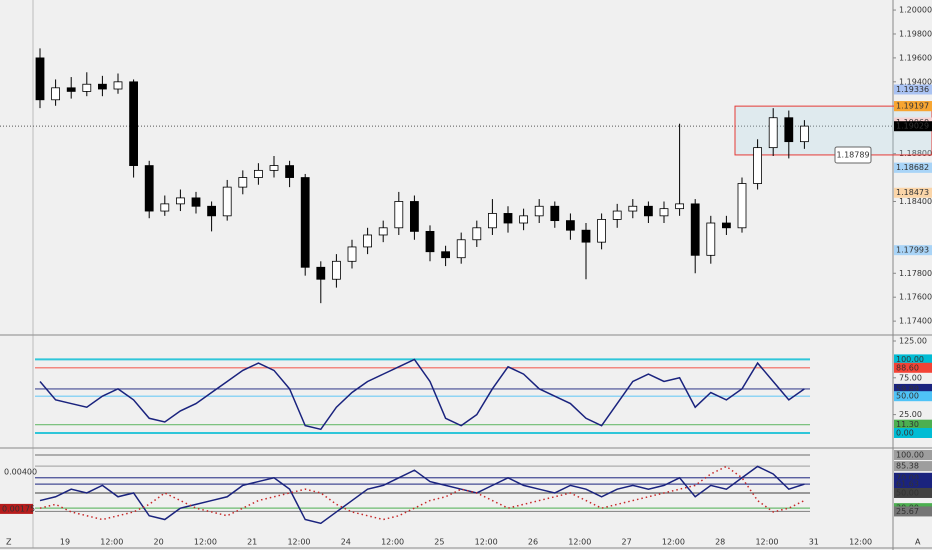 The height and width of the screenshot is (550, 932). What do you see at coordinates (915, 153) in the screenshot?
I see `y-tick-label: 1.18800` at bounding box center [915, 153].